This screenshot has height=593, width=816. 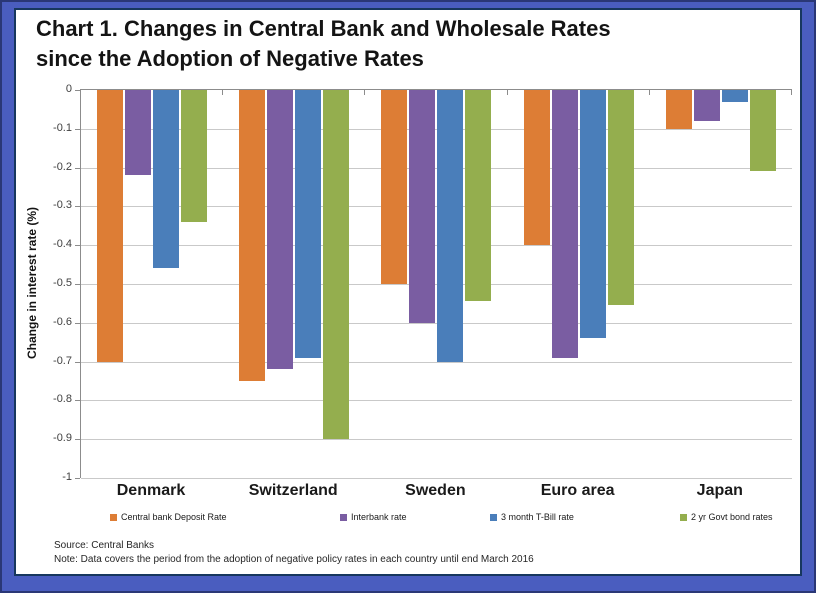 What do you see at coordinates (435, 490) in the screenshot?
I see `category-label: Sweden` at bounding box center [435, 490].